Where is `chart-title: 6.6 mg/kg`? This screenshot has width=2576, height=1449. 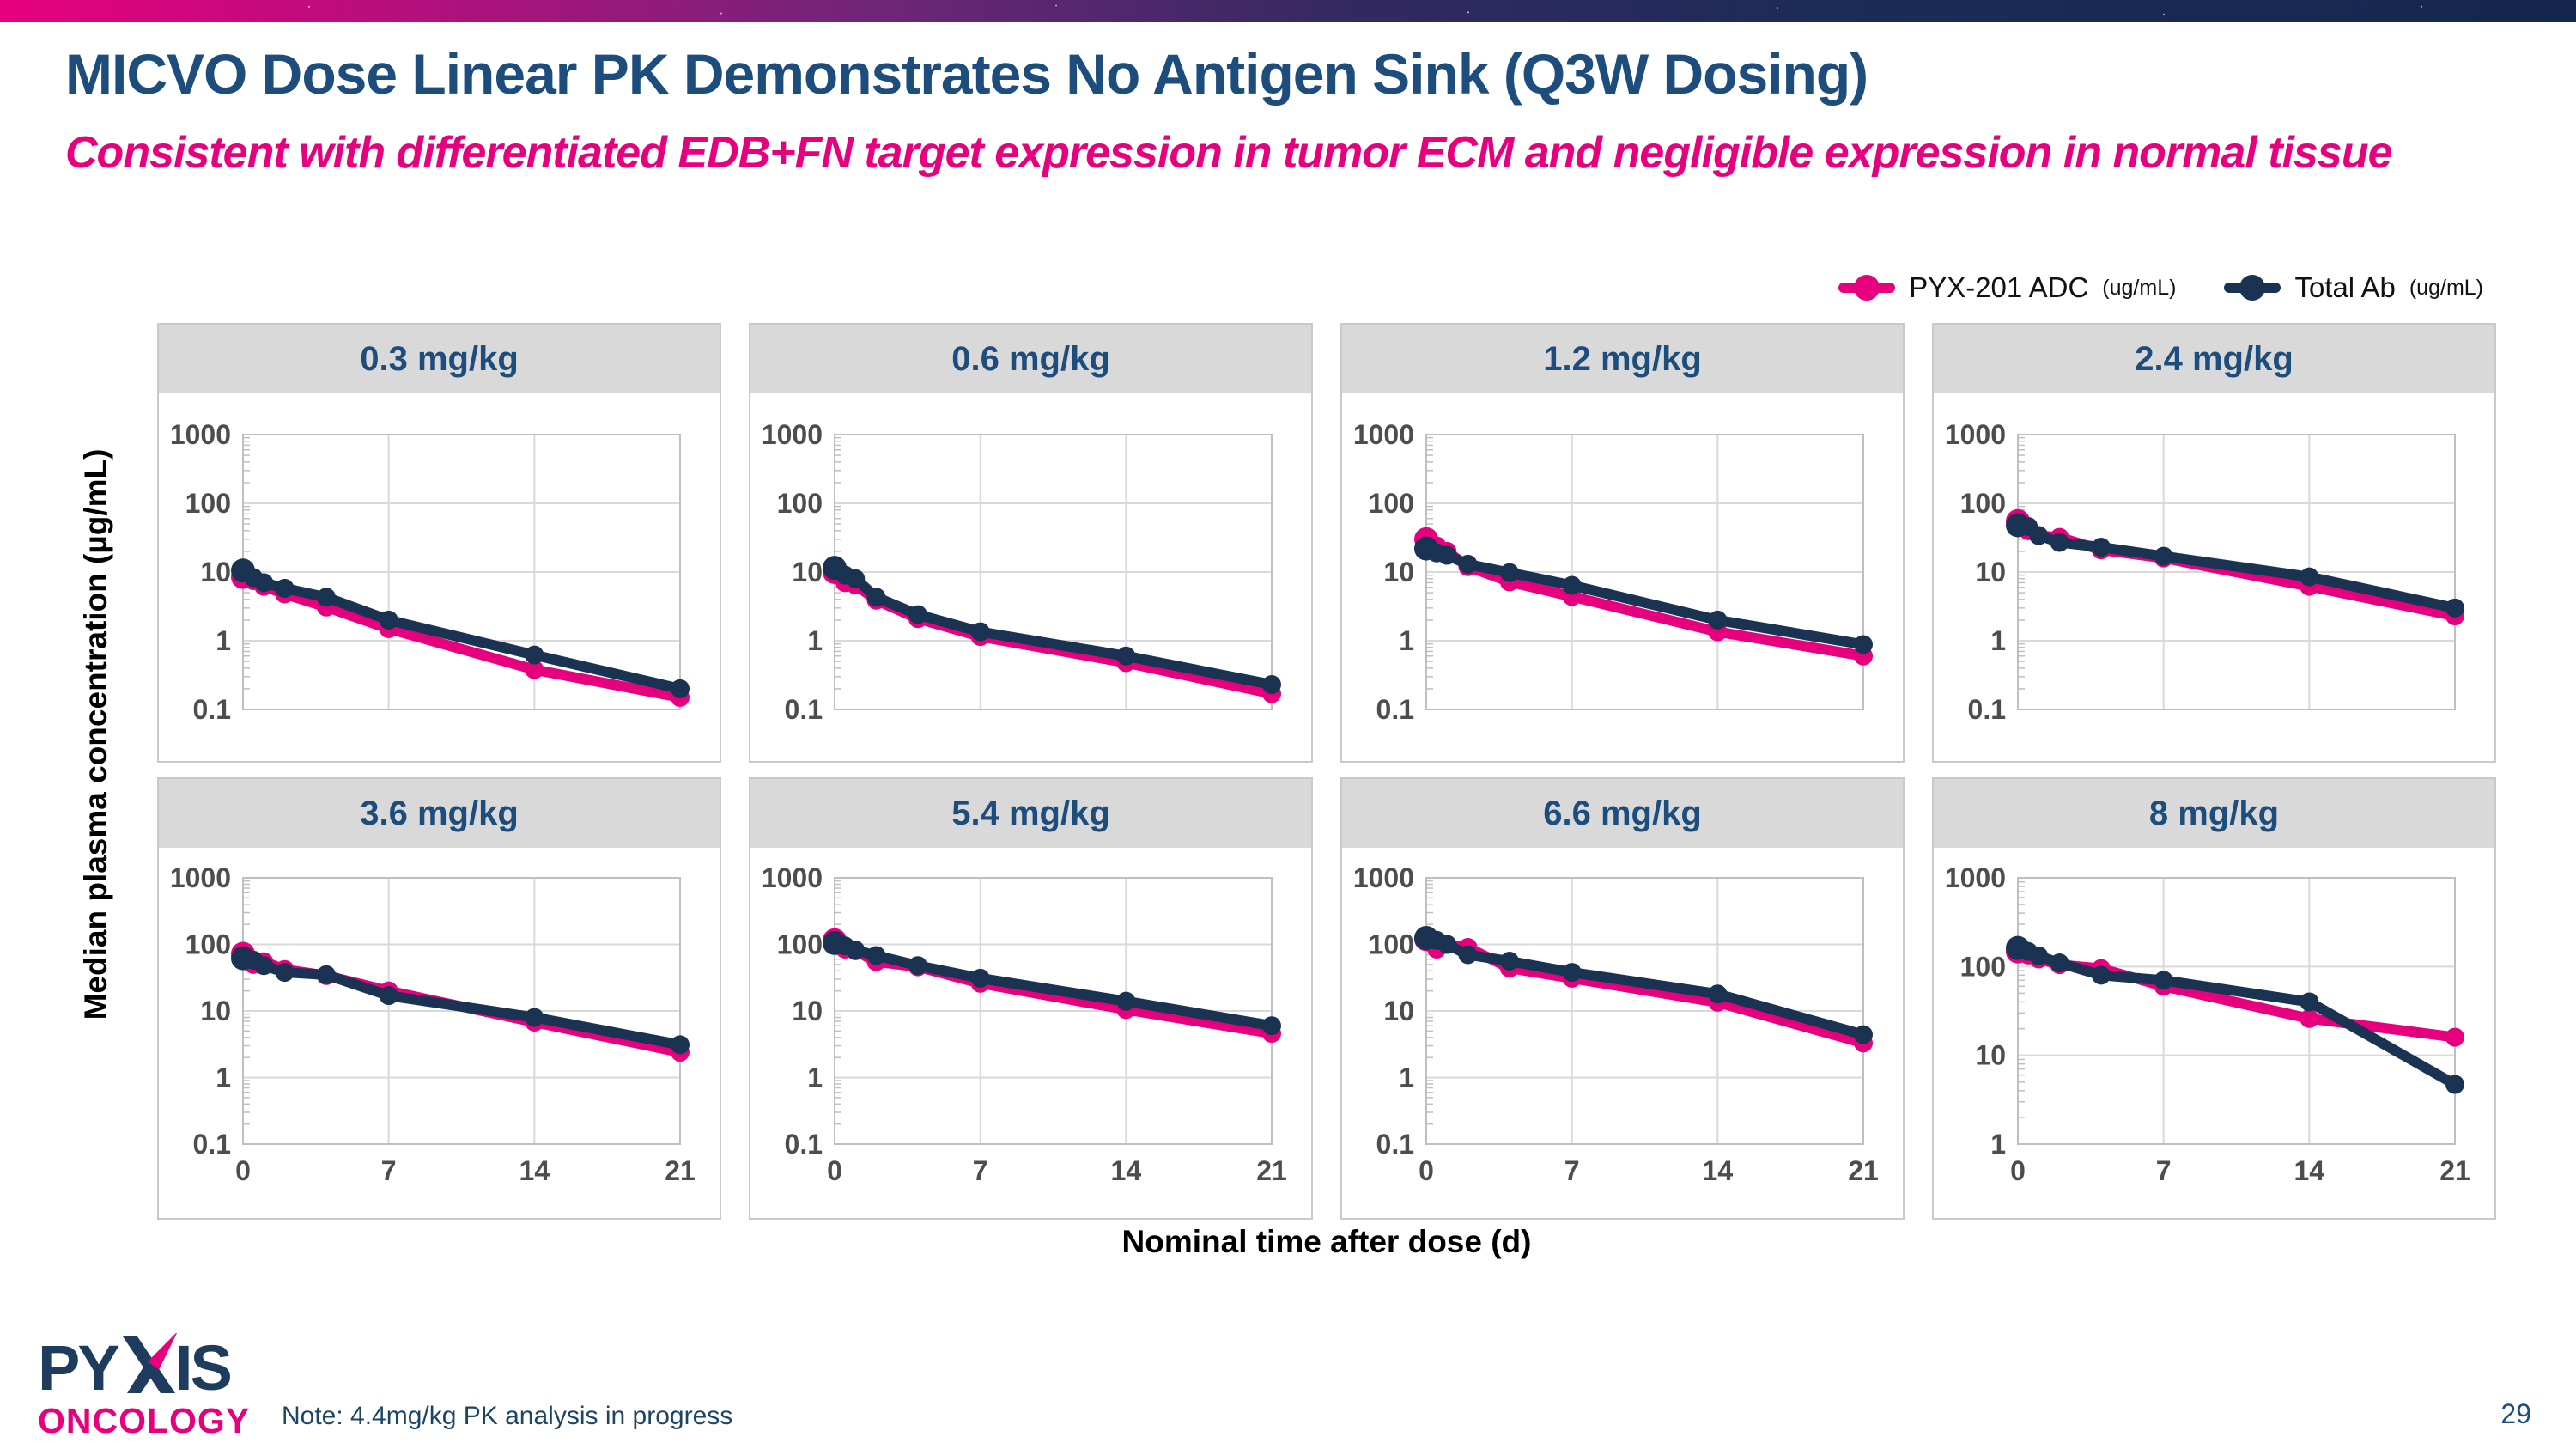
chart-title: 6.6 mg/kg is located at coordinates (1623, 813).